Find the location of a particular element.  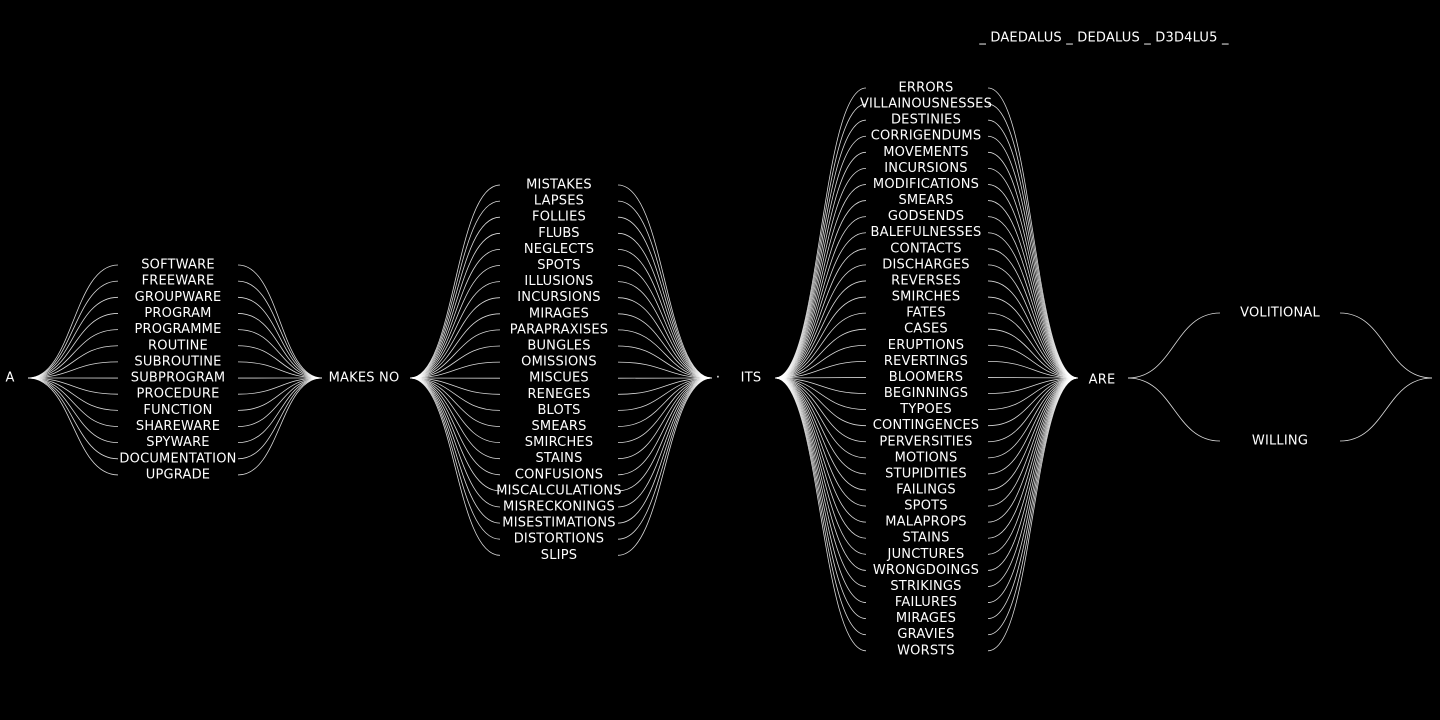

mistakes-word: MIRAGES is located at coordinates (559, 313).